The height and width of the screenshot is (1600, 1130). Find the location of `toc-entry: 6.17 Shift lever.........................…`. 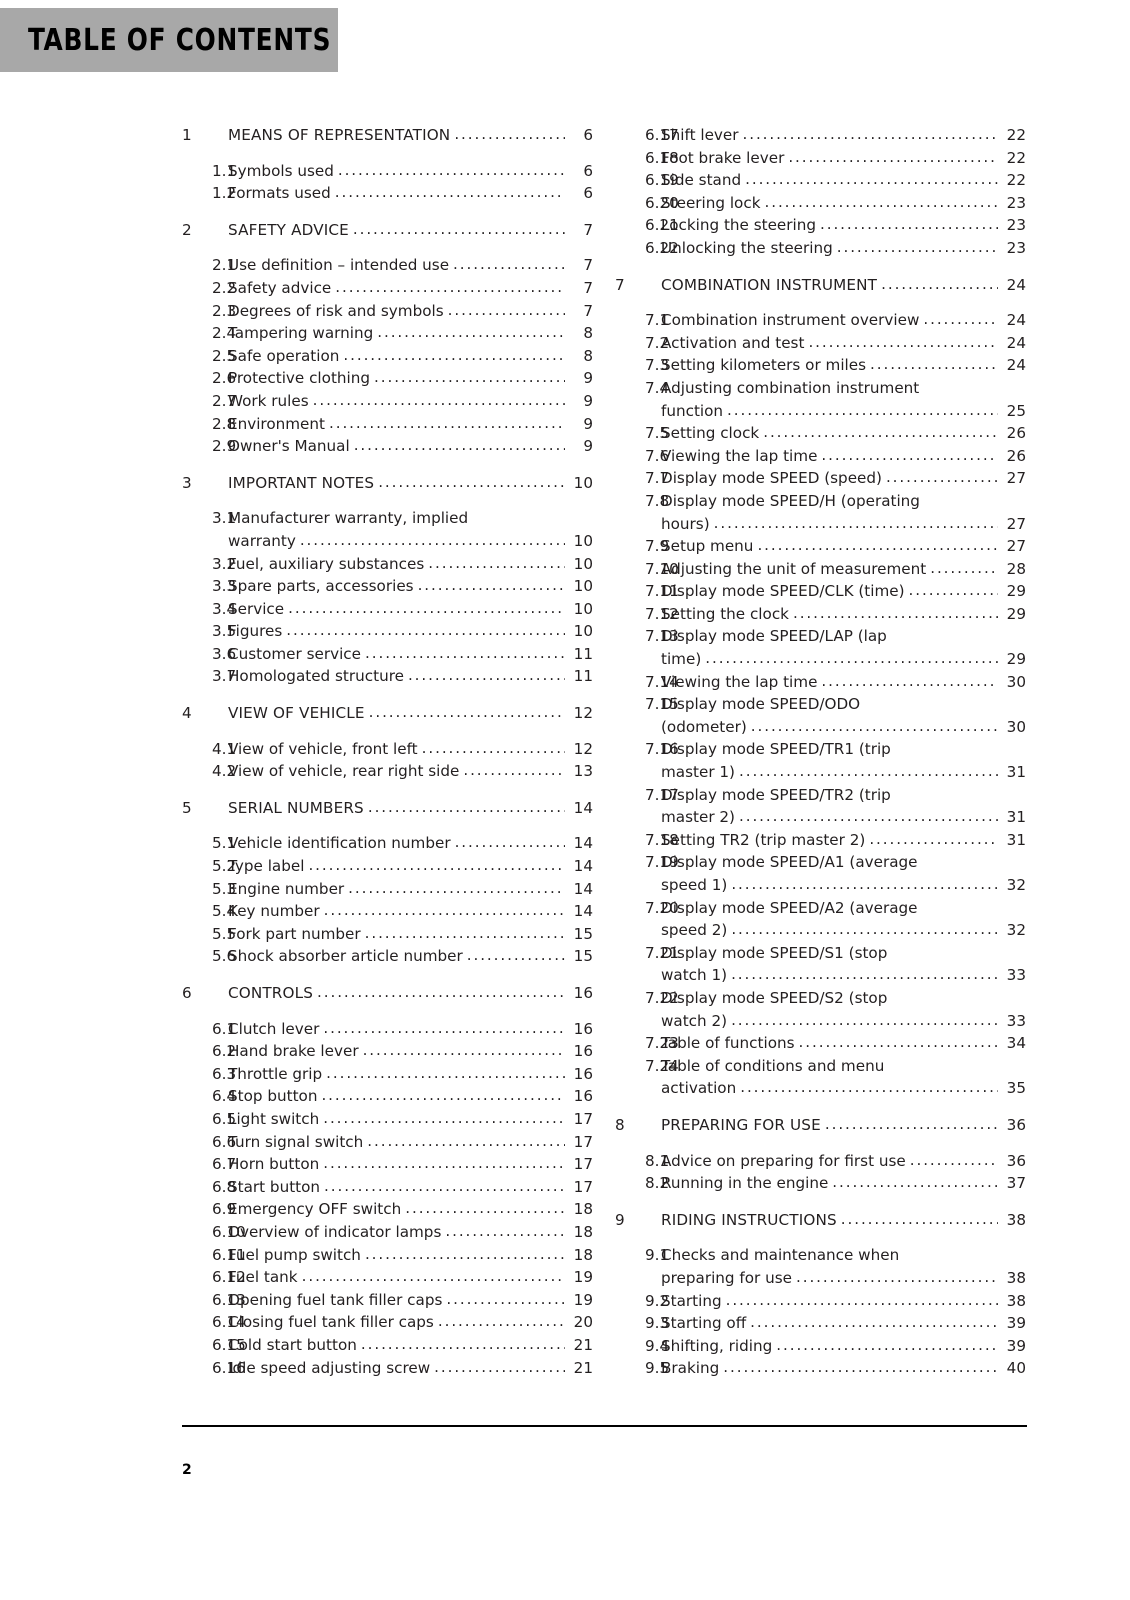

toc-entry: 6.17 Shift lever.........................… is located at coordinates (820, 135).